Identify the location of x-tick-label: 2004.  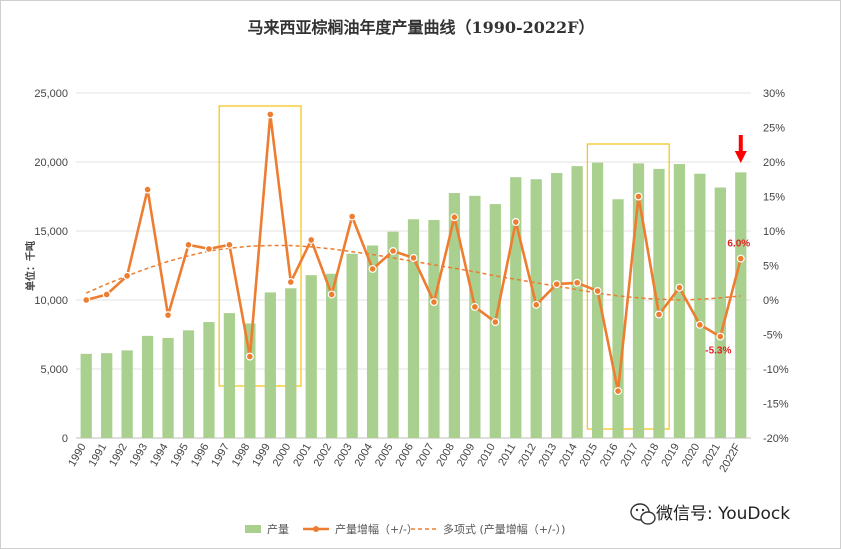
(364, 455).